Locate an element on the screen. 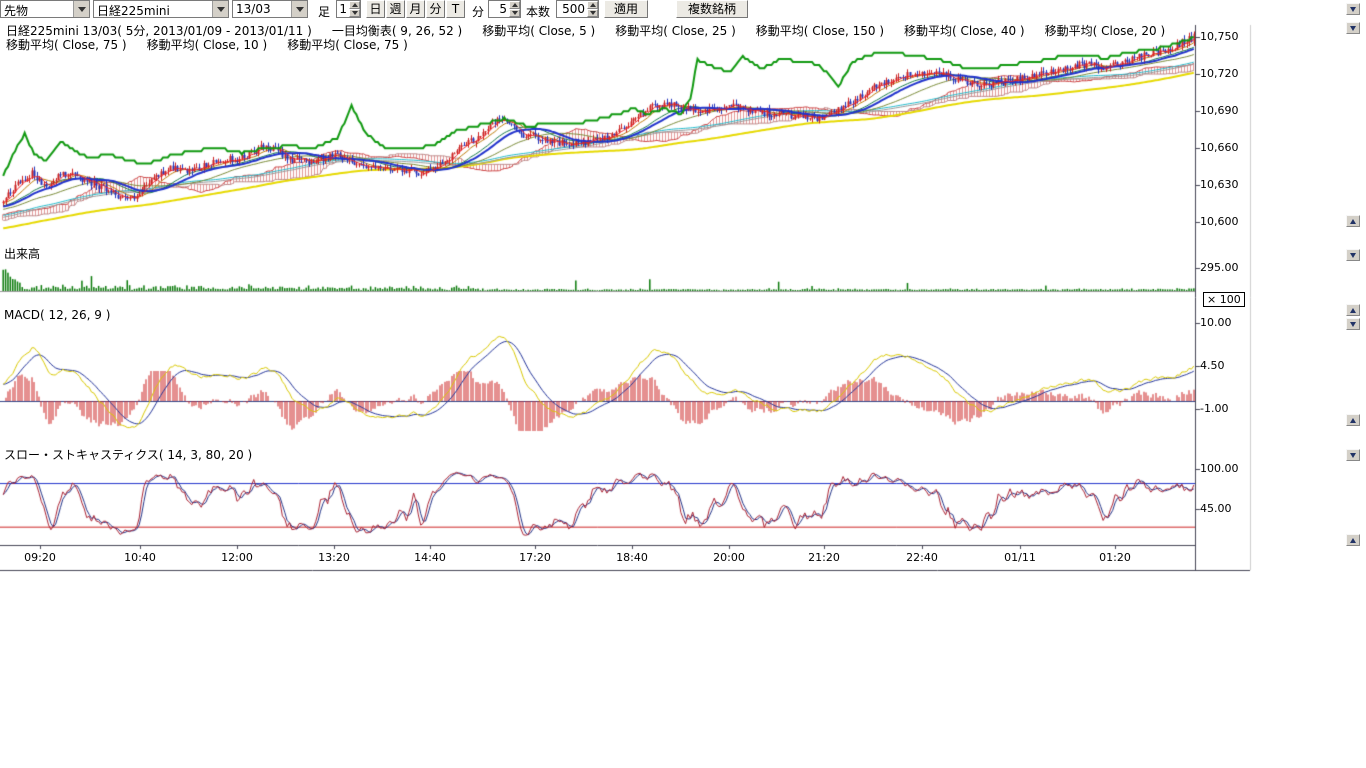  period-day-button: 日 is located at coordinates (375, 9).